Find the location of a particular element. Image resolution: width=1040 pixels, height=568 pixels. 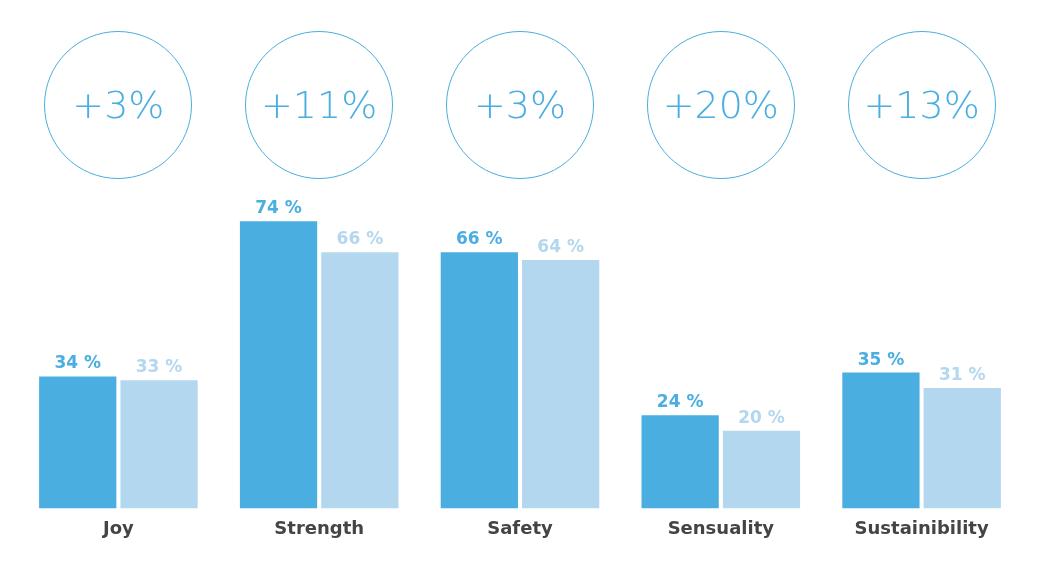

data-label: 74 % is located at coordinates (278, 207).